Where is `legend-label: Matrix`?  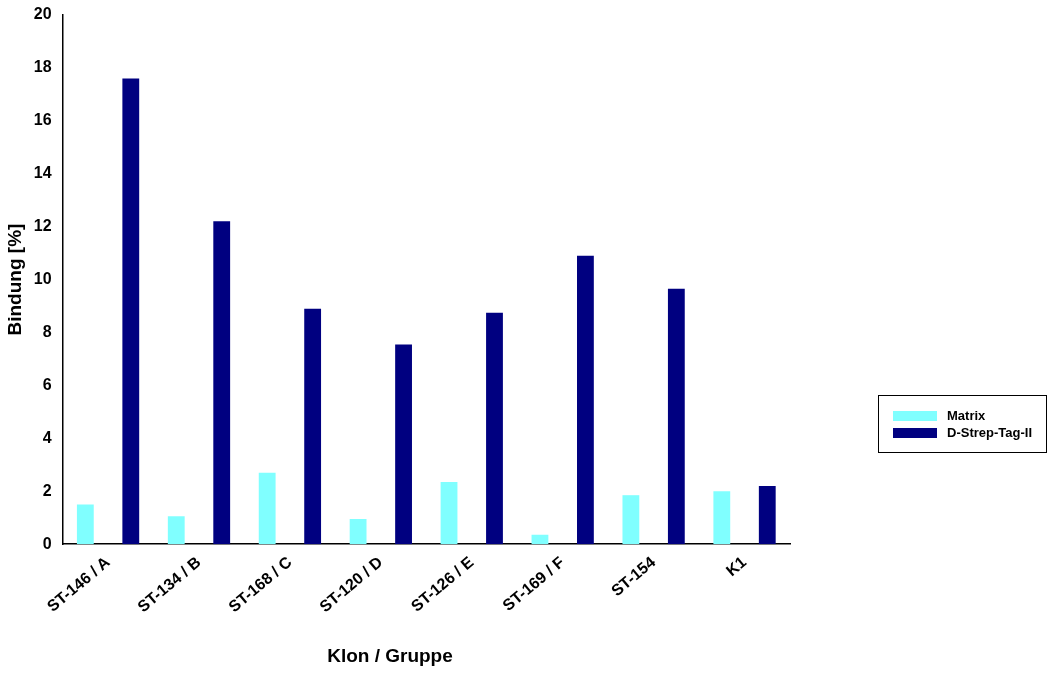 legend-label: Matrix is located at coordinates (966, 415).